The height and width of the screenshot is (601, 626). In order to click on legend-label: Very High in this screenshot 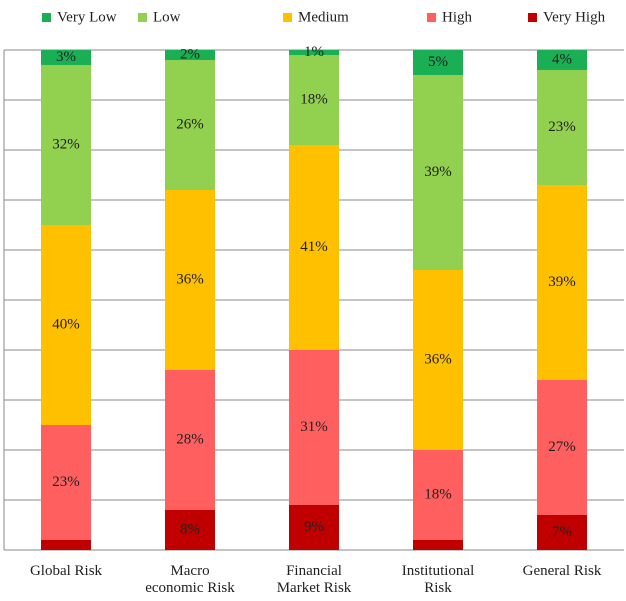, I will do `click(574, 17)`.